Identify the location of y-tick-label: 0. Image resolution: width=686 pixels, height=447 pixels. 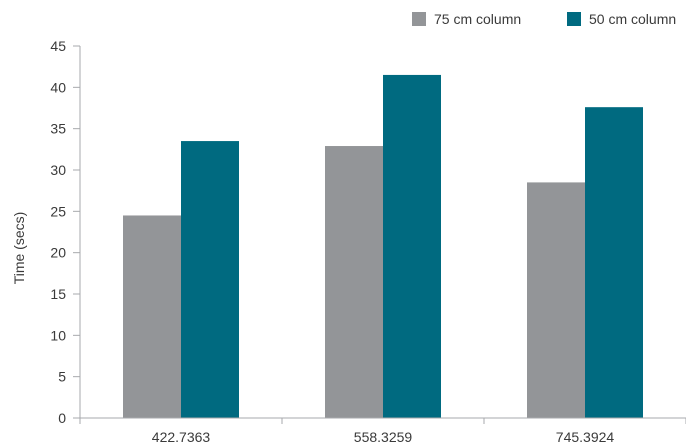
(62, 418).